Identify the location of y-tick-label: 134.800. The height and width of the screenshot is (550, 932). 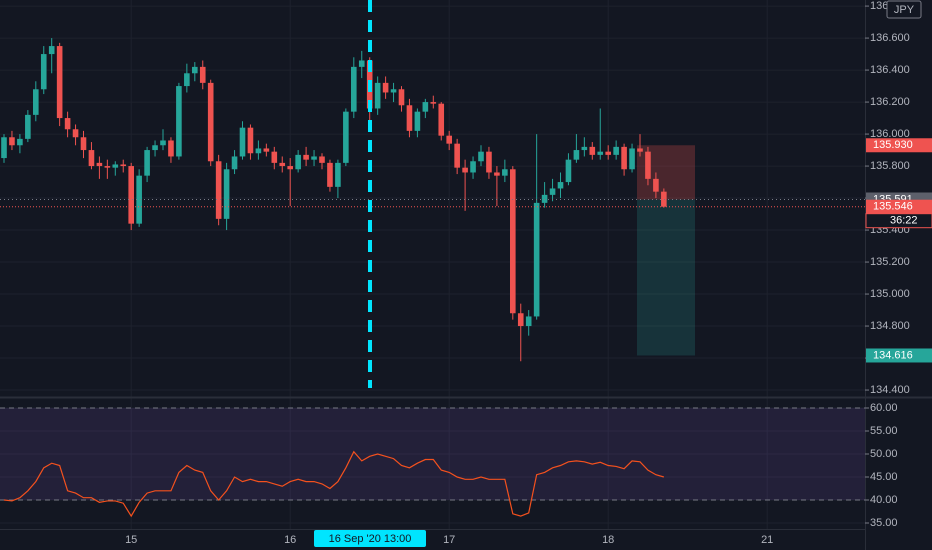
(890, 326).